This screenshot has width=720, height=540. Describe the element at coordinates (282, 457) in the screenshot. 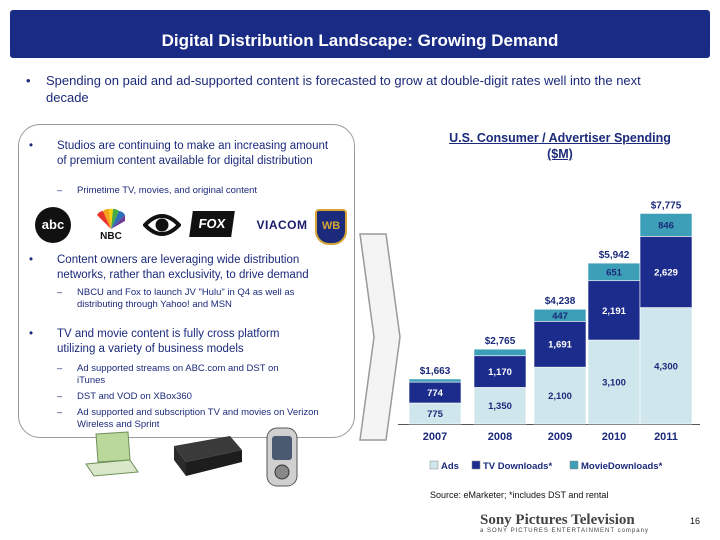

I see `phone-icon` at that location.